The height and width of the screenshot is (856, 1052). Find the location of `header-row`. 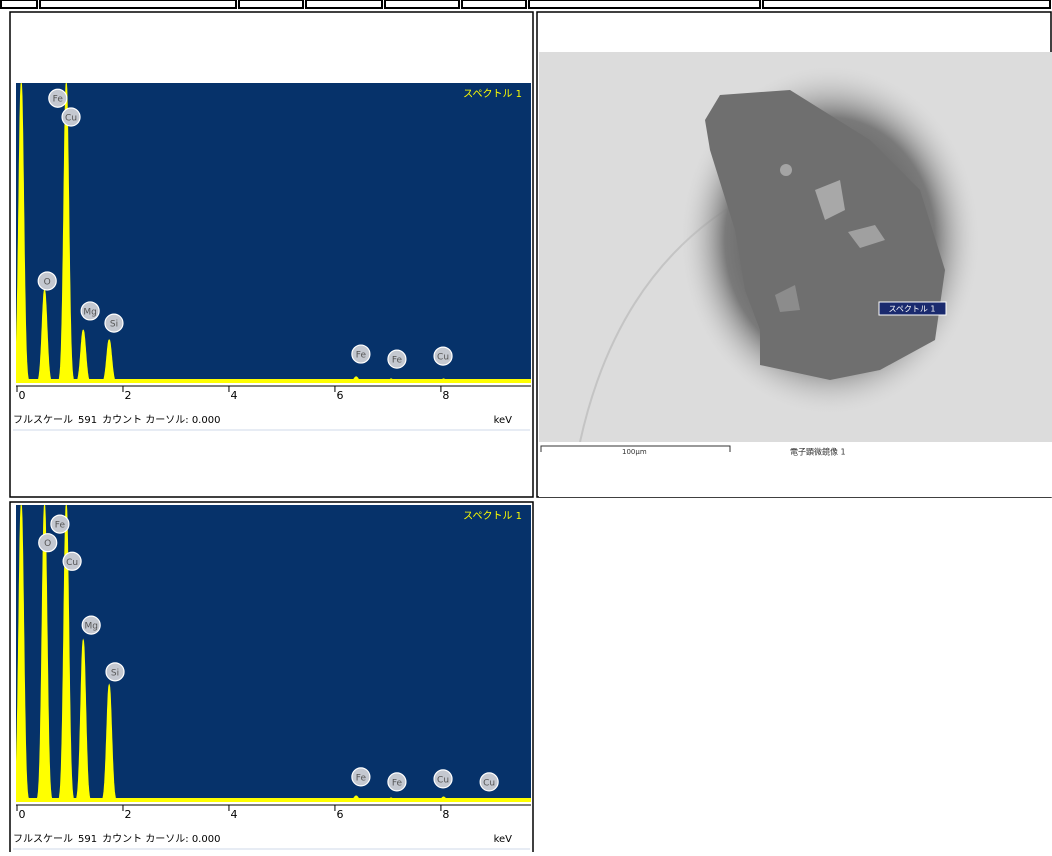

header-row is located at coordinates (525, 4).